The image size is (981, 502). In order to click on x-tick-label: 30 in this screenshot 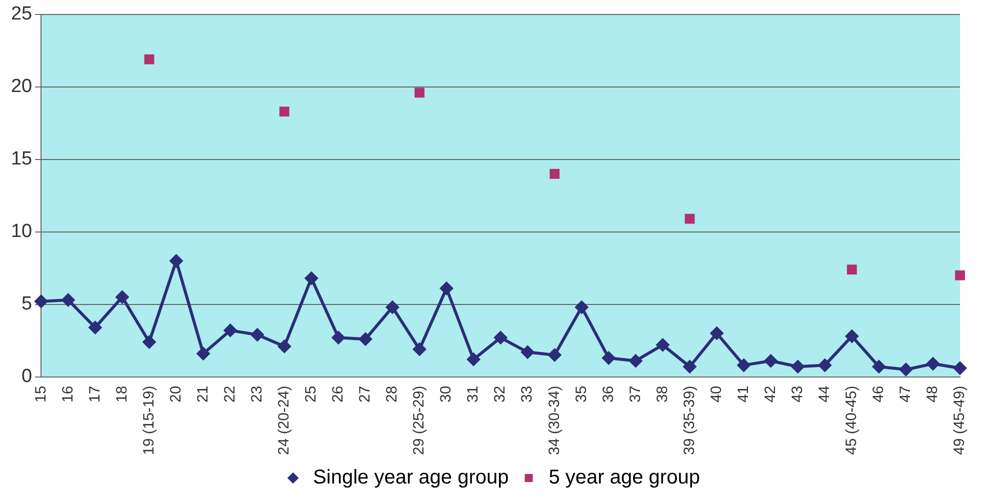, I will do `click(446, 394)`.